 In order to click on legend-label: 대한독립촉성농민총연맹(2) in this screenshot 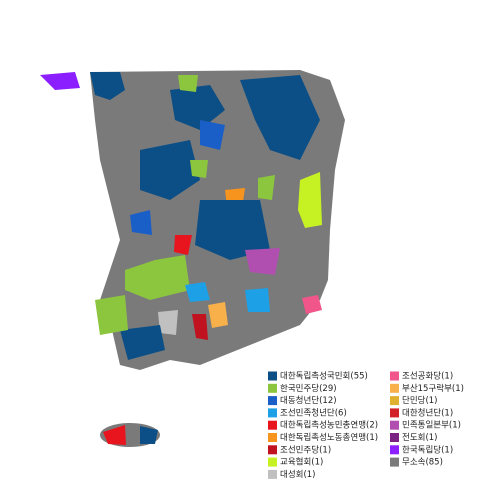, I will do `click(329, 425)`.